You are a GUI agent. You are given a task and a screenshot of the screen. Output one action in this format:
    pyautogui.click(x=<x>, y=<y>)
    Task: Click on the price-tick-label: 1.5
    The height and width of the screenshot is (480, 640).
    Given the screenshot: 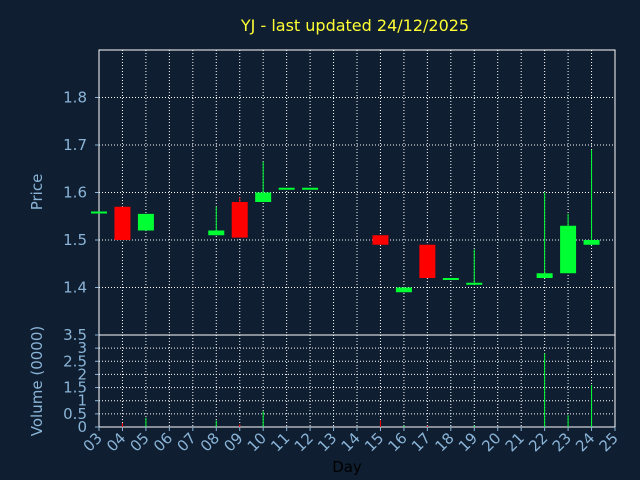 What is the action you would take?
    pyautogui.click(x=75, y=240)
    